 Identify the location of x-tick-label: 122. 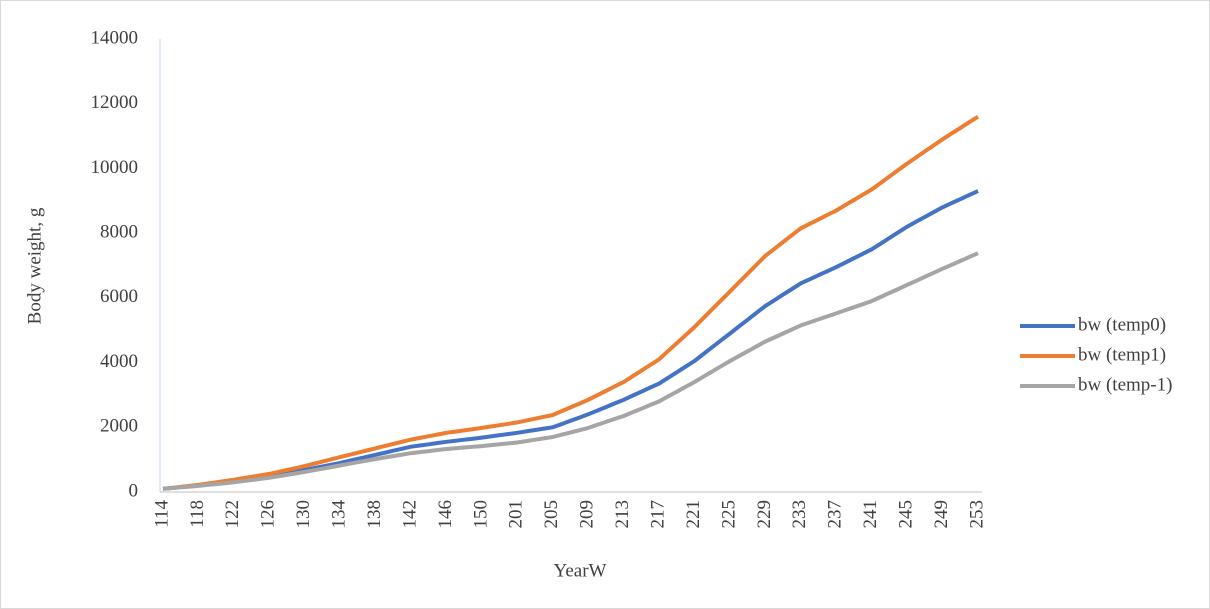
(232, 514).